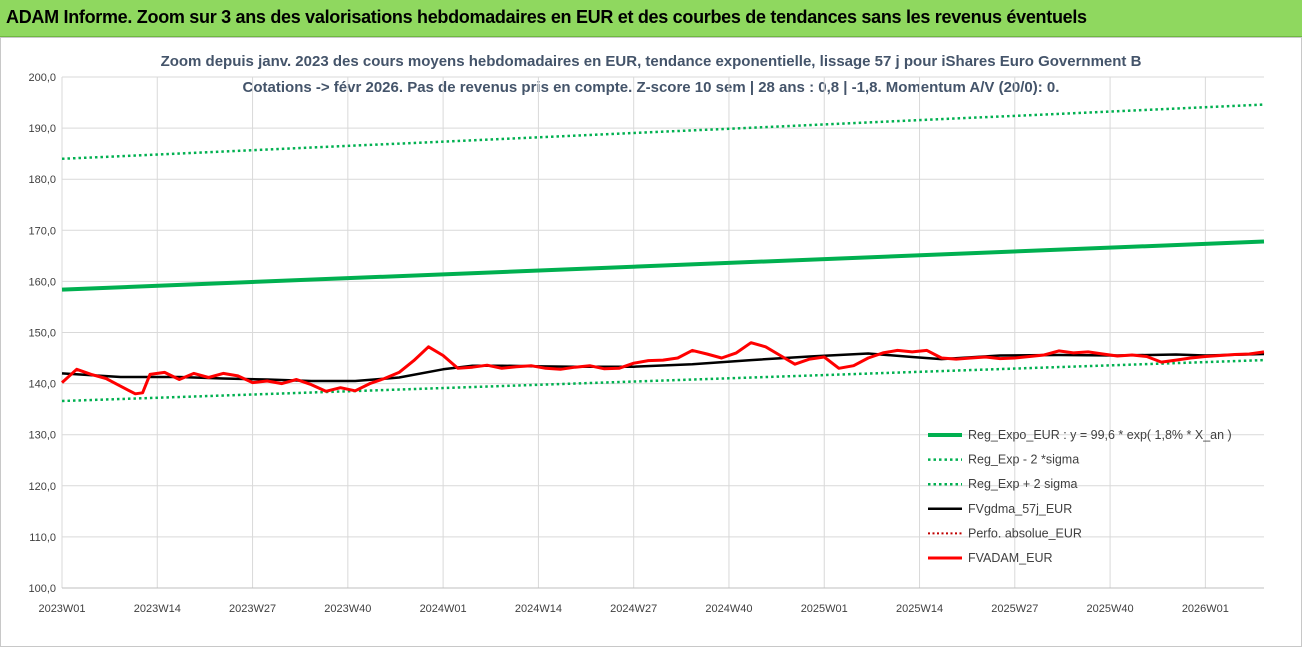  Describe the element at coordinates (347, 609) in the screenshot. I see `x-tick-label: 2023W40` at that location.